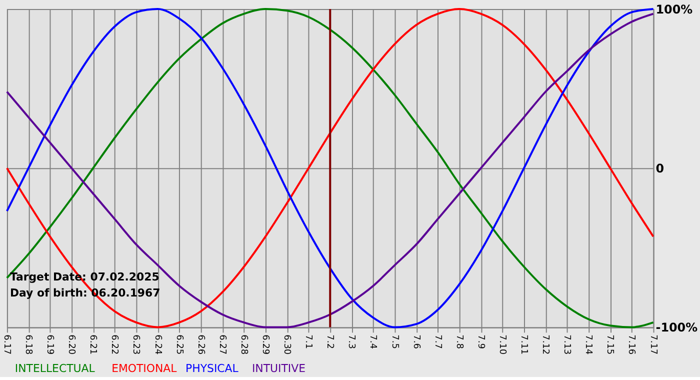 This screenshot has height=380, width=700. Describe the element at coordinates (459, 342) in the screenshot. I see `x-tick-label: 7.8` at that location.